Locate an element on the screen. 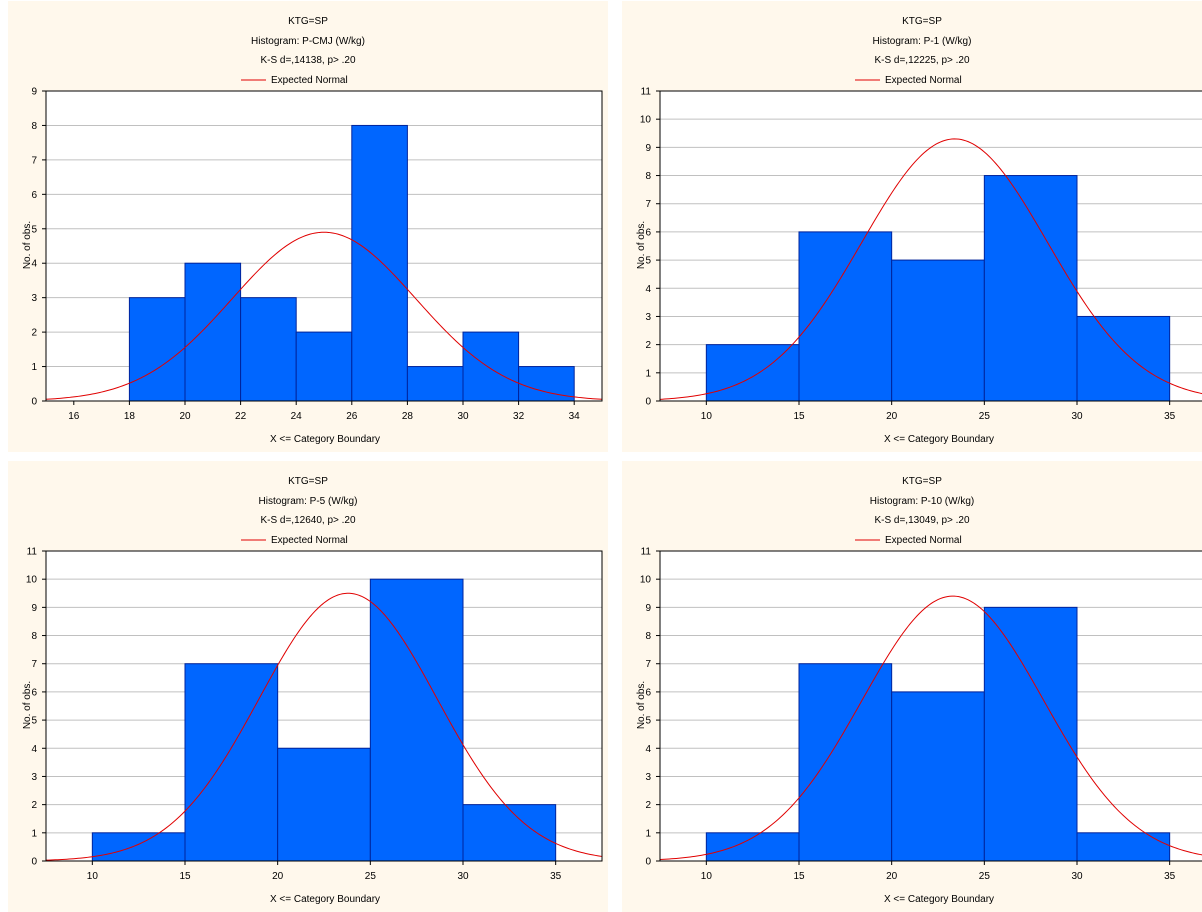 The height and width of the screenshot is (912, 1202). x-tick-label: 34 is located at coordinates (575, 416).